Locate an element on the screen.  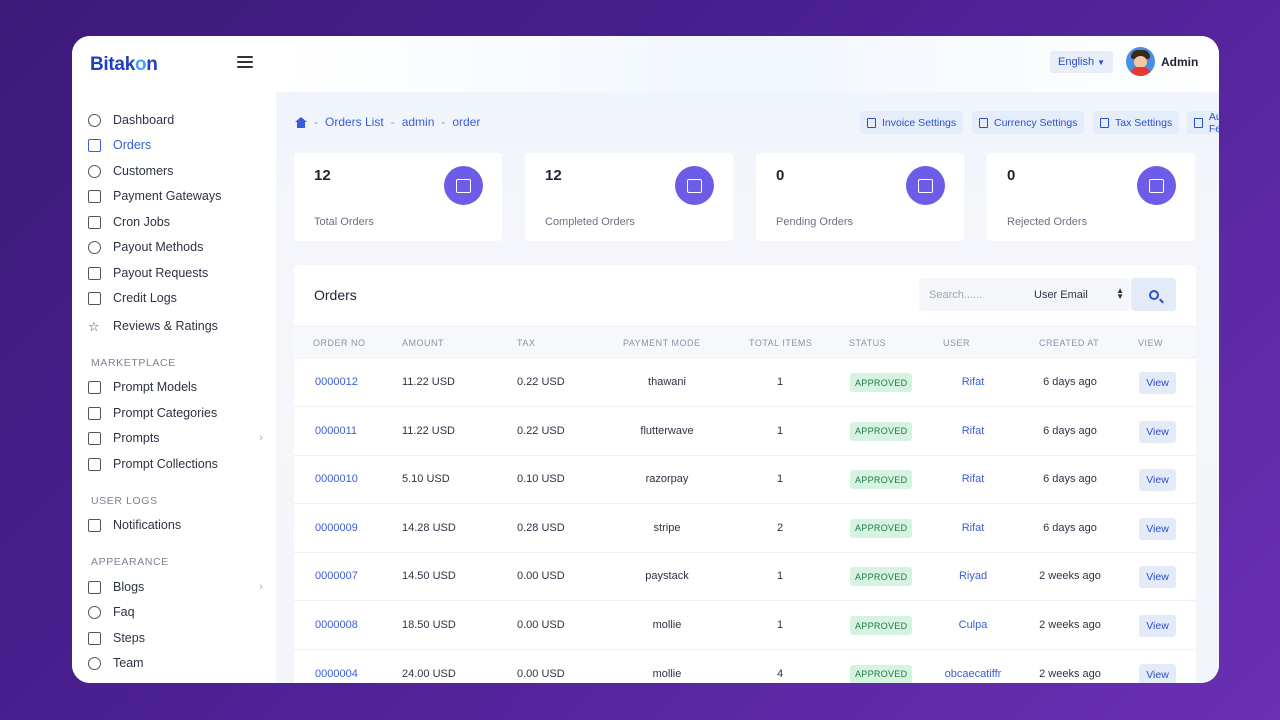
total-items: 2 is located at coordinates (780, 527).